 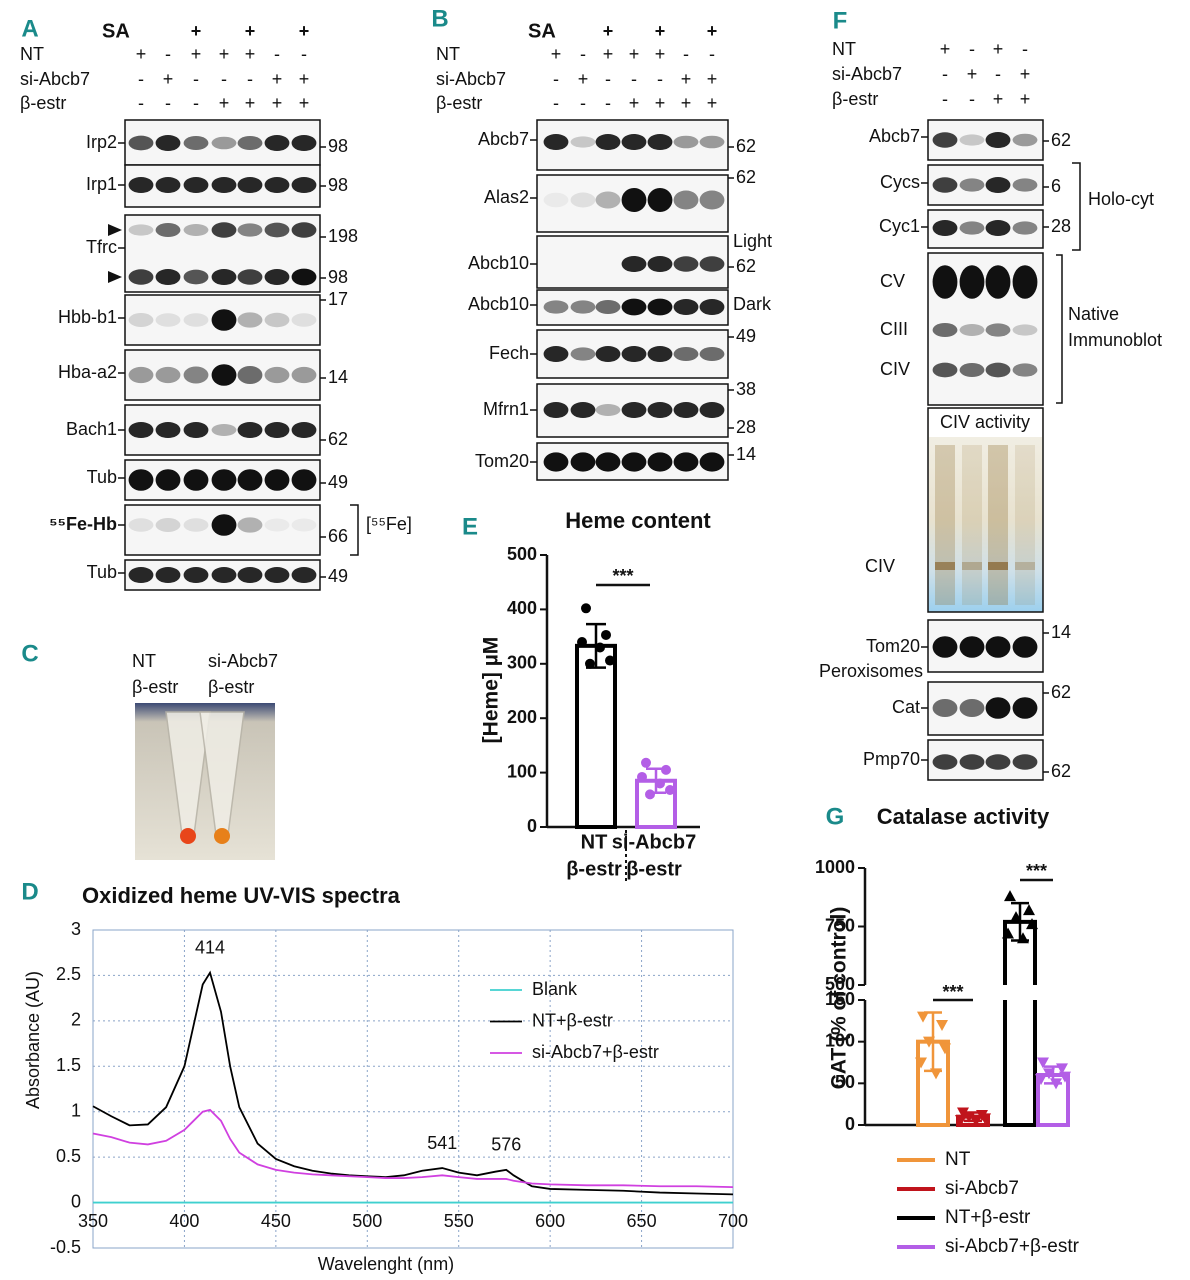 What do you see at coordinates (33, 1040) in the screenshot?
I see `y-axis-label: Absorbance (AU)` at bounding box center [33, 1040].